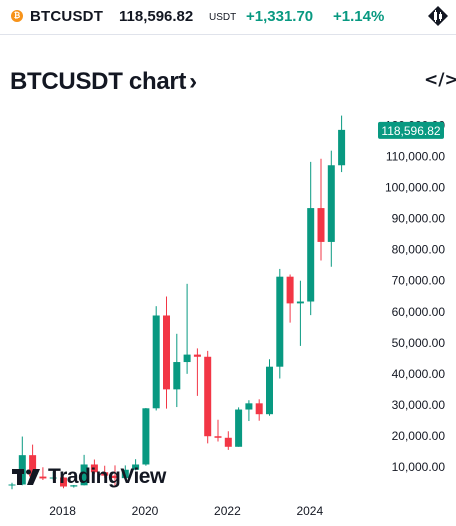 The image size is (456, 526). I want to click on y-axis-tick-label: 10,000.00, so click(419, 467).